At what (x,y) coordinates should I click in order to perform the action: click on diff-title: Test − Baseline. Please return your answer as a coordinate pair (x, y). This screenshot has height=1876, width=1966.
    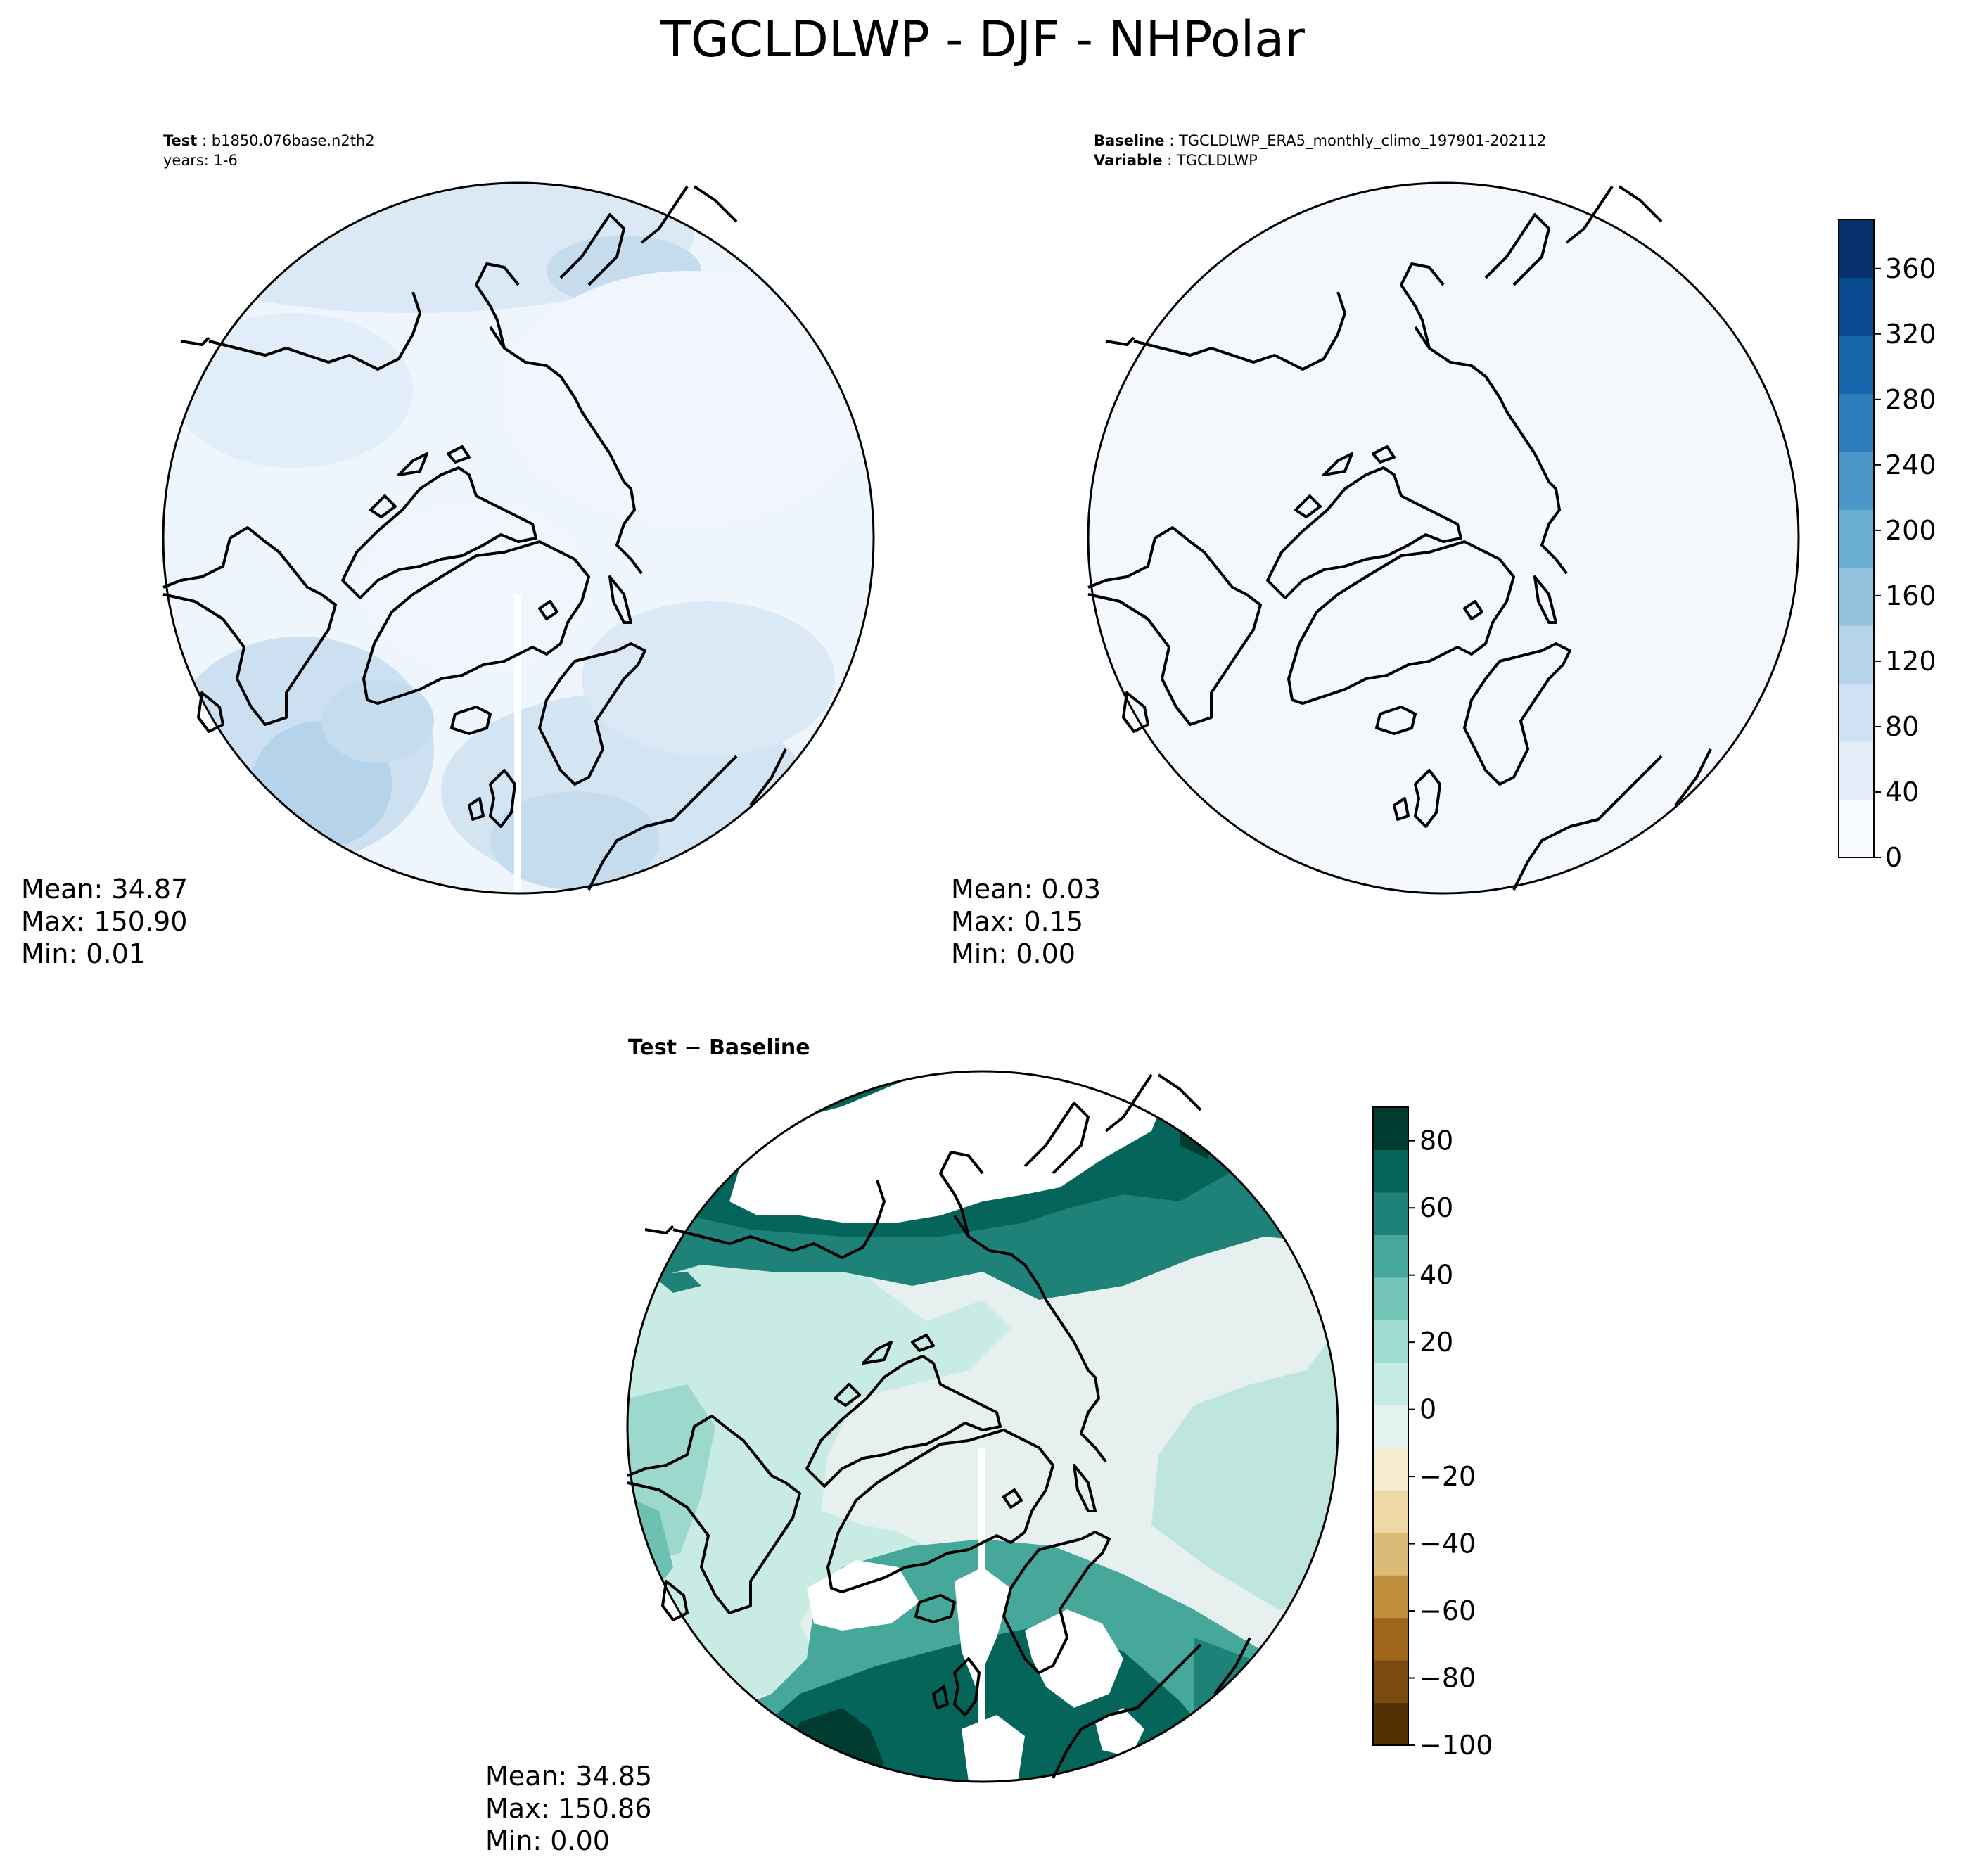
    Looking at the image, I should click on (719, 1047).